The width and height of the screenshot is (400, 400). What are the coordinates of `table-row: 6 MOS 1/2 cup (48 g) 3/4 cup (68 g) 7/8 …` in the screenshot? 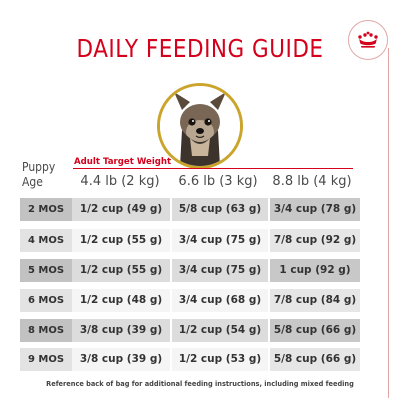 It's located at (190, 300).